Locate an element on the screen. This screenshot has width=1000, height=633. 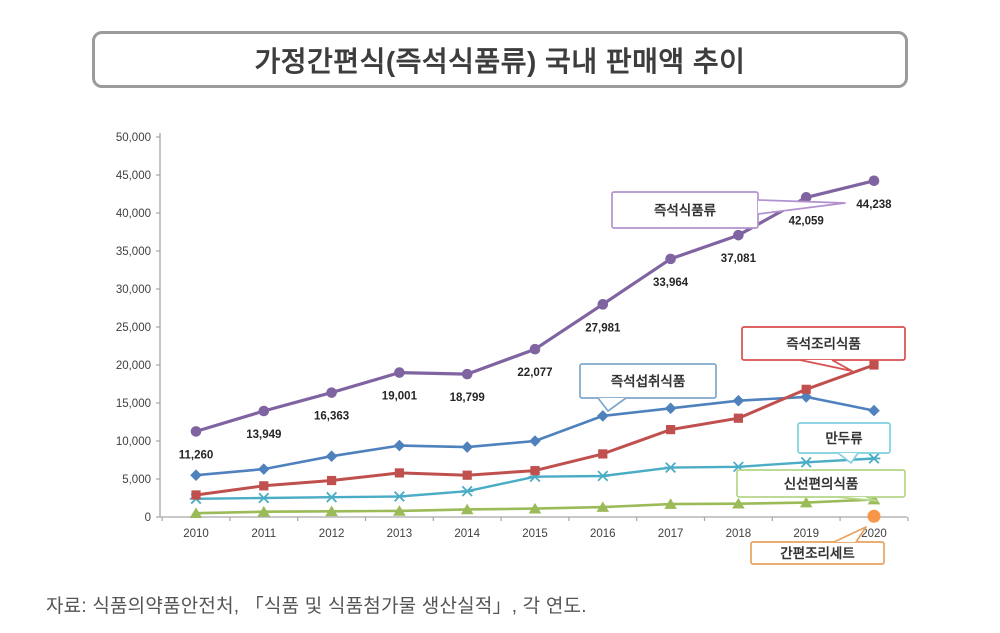
x-tick-label: 2010 is located at coordinates (196, 534).